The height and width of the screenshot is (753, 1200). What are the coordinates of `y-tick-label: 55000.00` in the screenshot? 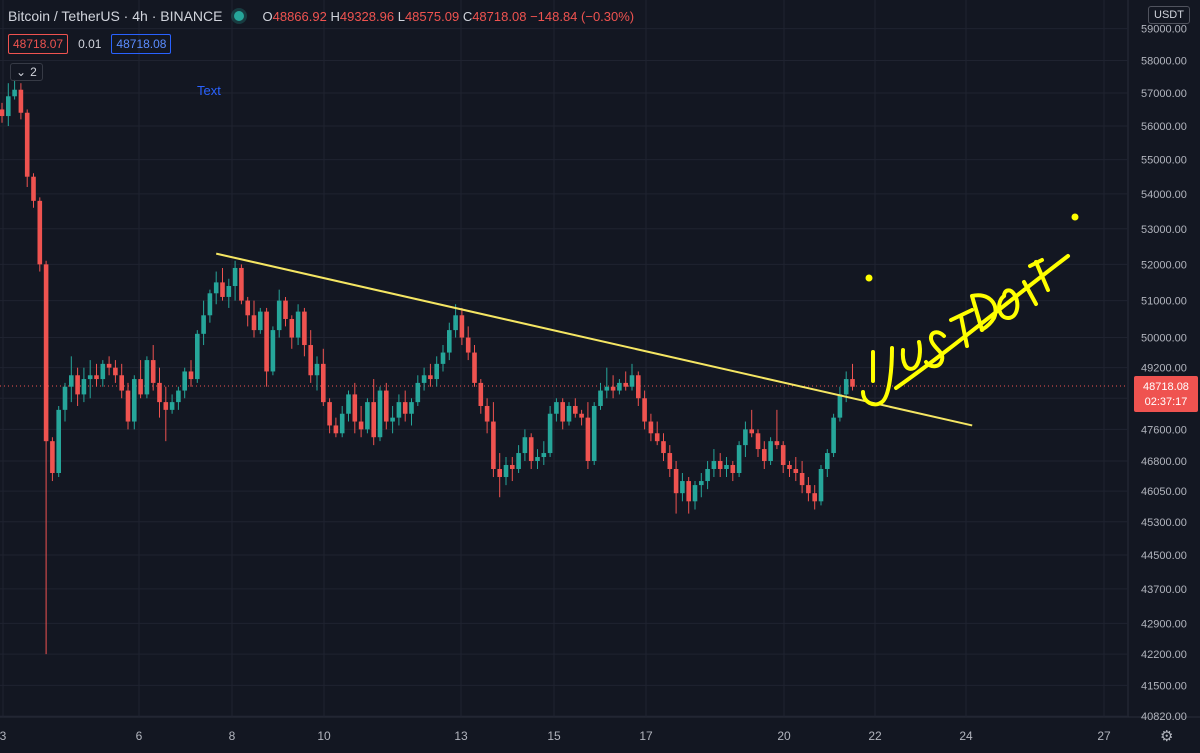 It's located at (1164, 161).